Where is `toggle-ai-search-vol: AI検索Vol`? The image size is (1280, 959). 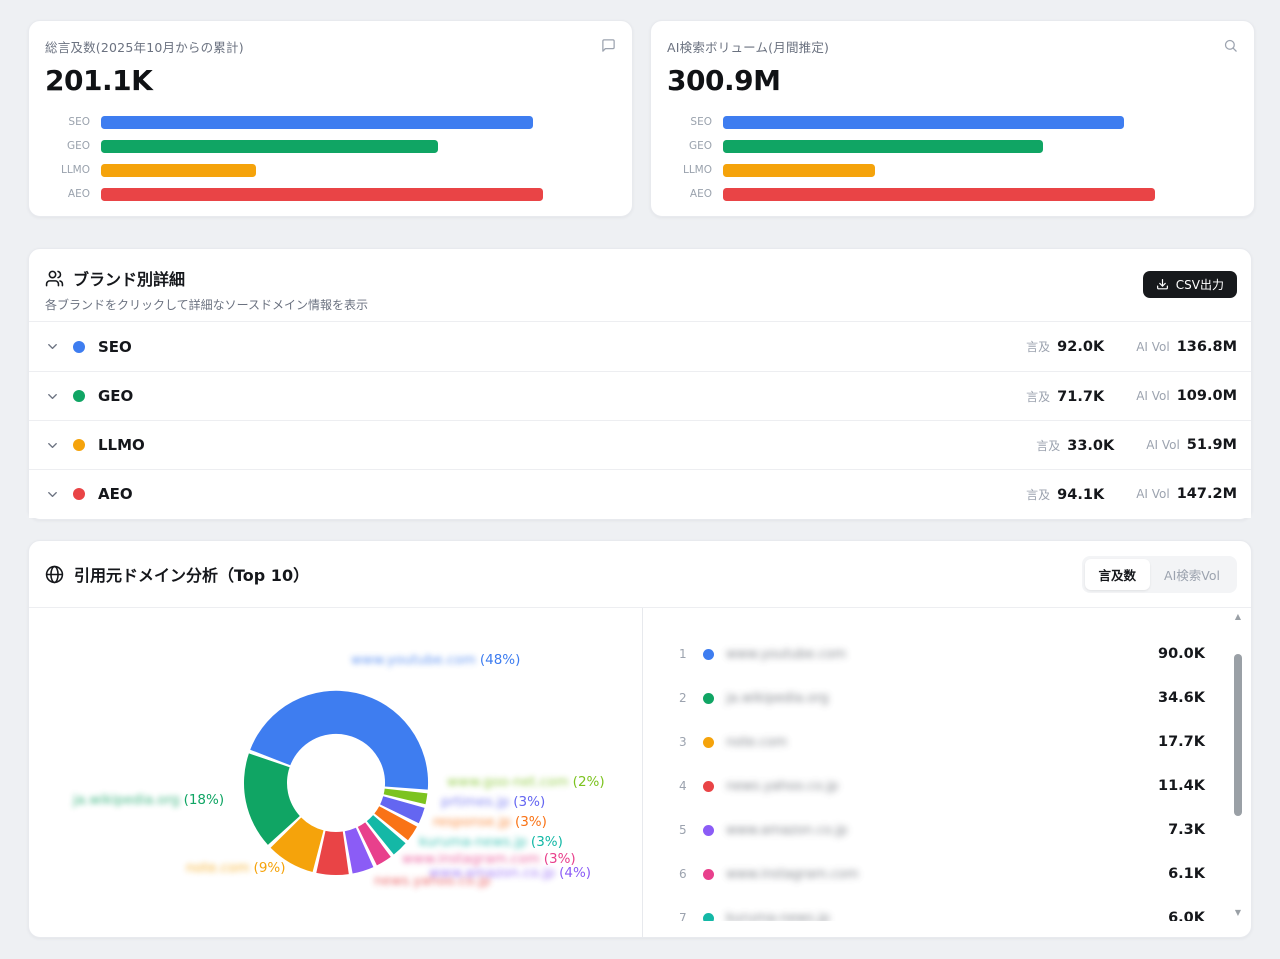
toggle-ai-search-vol: AI検索Vol is located at coordinates (1192, 574).